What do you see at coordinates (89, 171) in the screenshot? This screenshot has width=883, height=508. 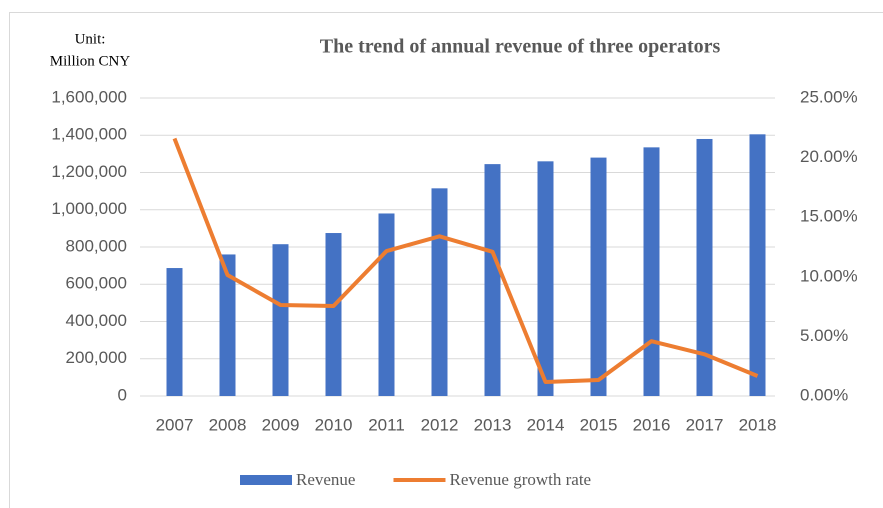 I see `y-tick-label: 1,200,000` at bounding box center [89, 171].